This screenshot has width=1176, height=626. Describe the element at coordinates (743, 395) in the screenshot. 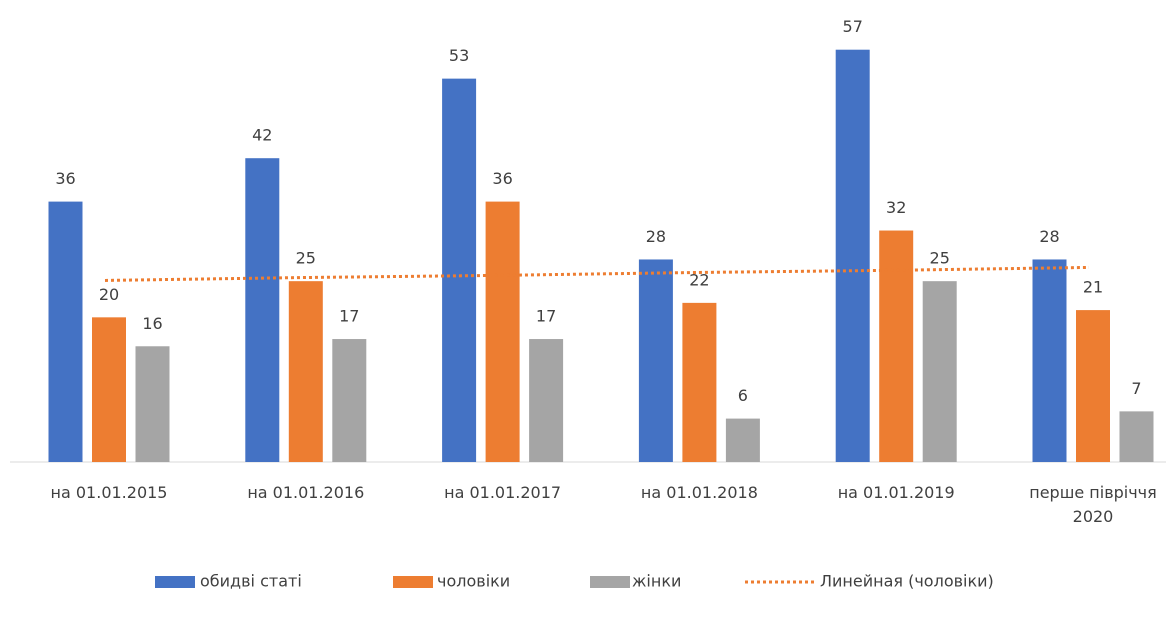

I see `data-label: 6` at that location.